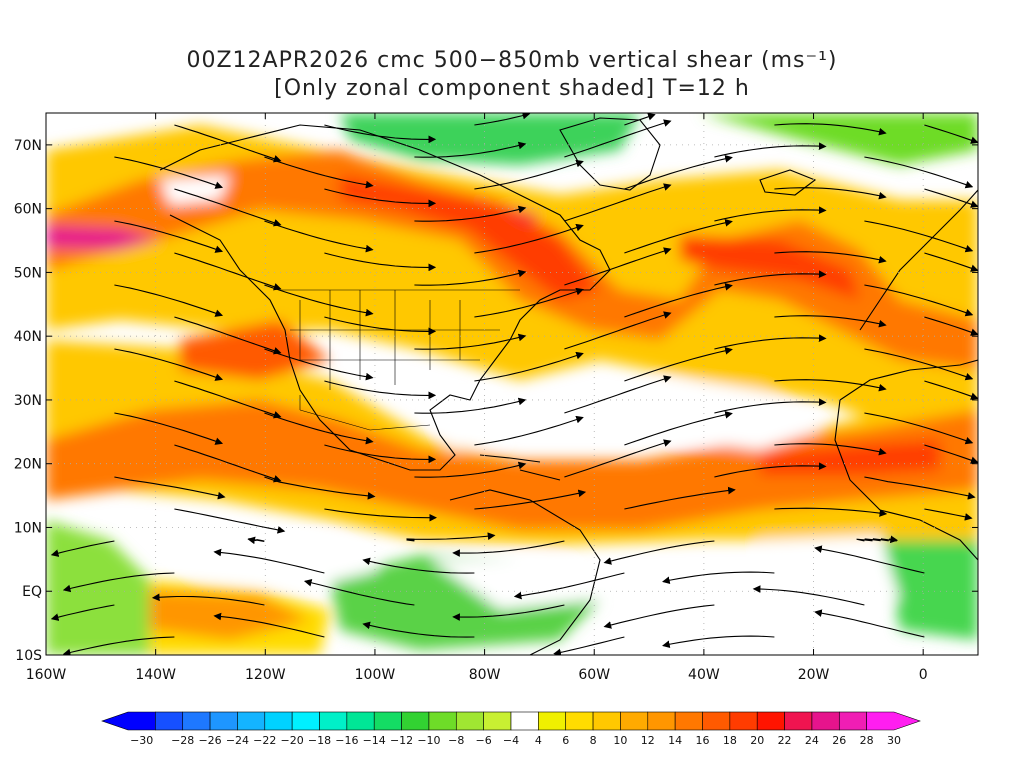 The height and width of the screenshot is (768, 1024). What do you see at coordinates (648, 740) in the screenshot?
I see `colorbar-label: 12` at bounding box center [648, 740].